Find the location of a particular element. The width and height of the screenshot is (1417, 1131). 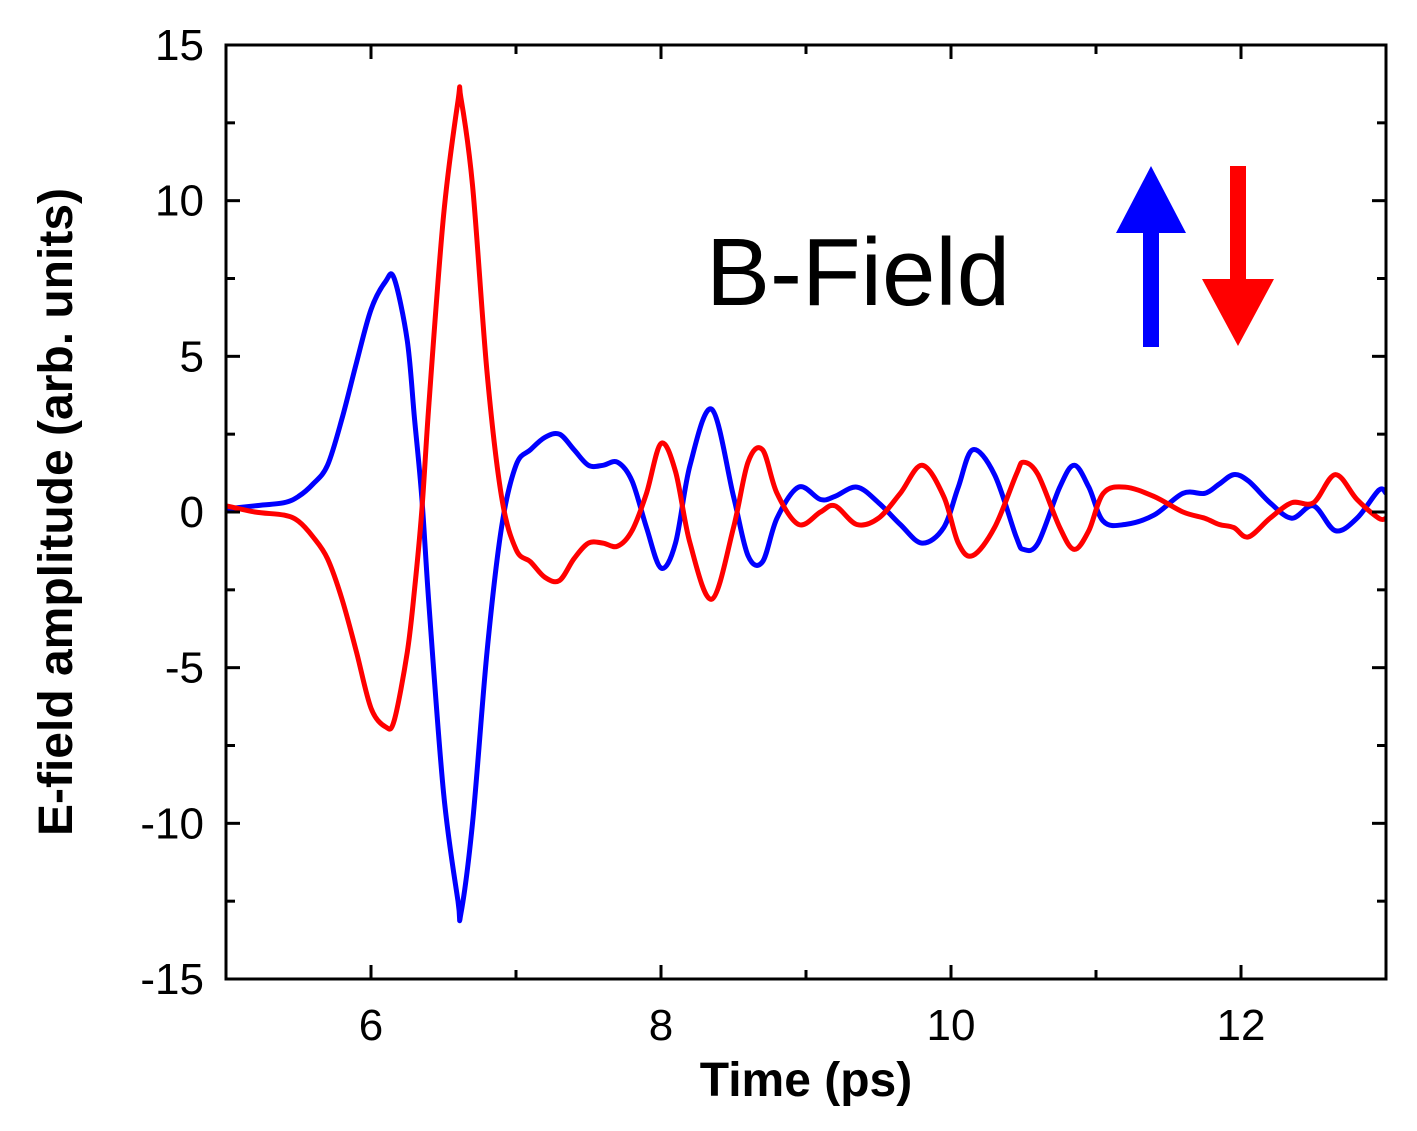

y-tick-label: 5 is located at coordinates (192, 356).